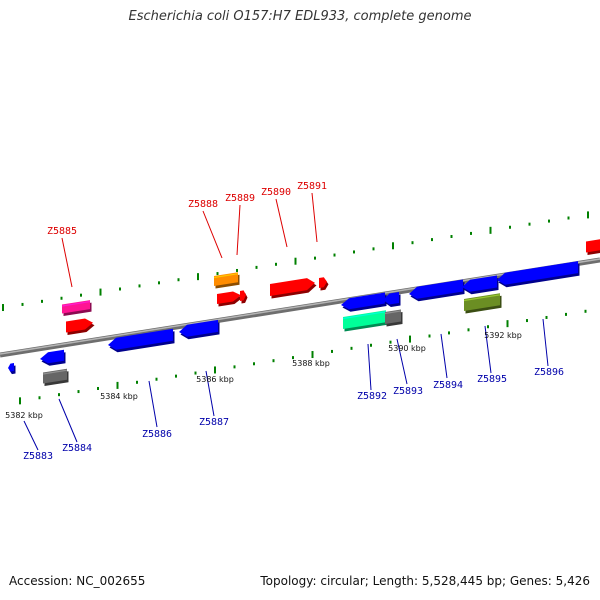 This screenshot has height=600, width=600. I want to click on gene-label-z5893: Z5893, so click(408, 391).